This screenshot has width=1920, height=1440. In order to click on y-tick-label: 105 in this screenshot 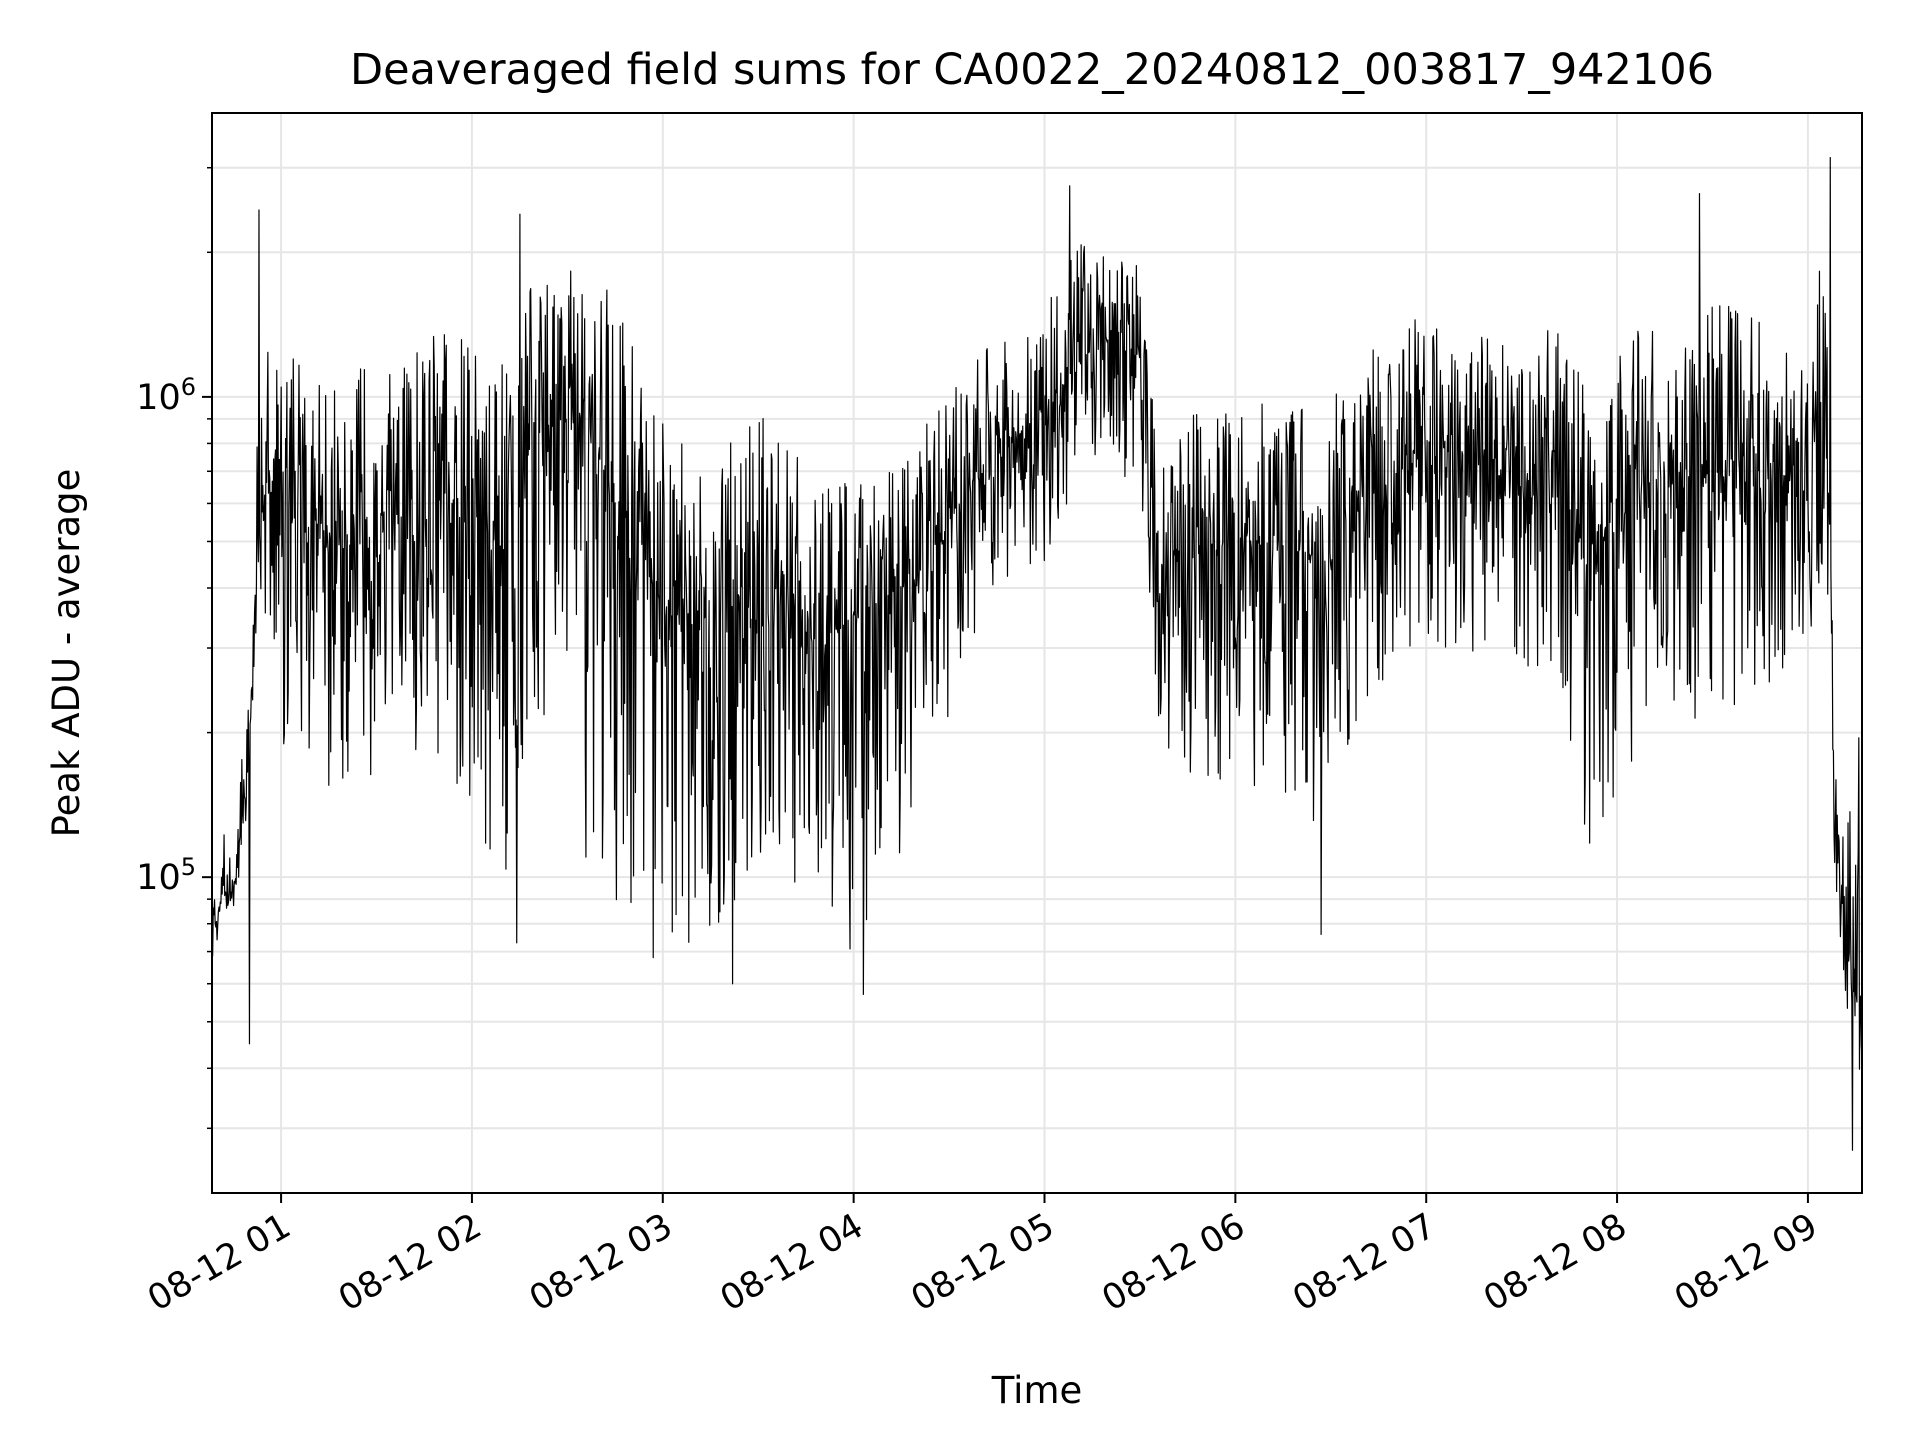, I will do `click(166, 875)`.